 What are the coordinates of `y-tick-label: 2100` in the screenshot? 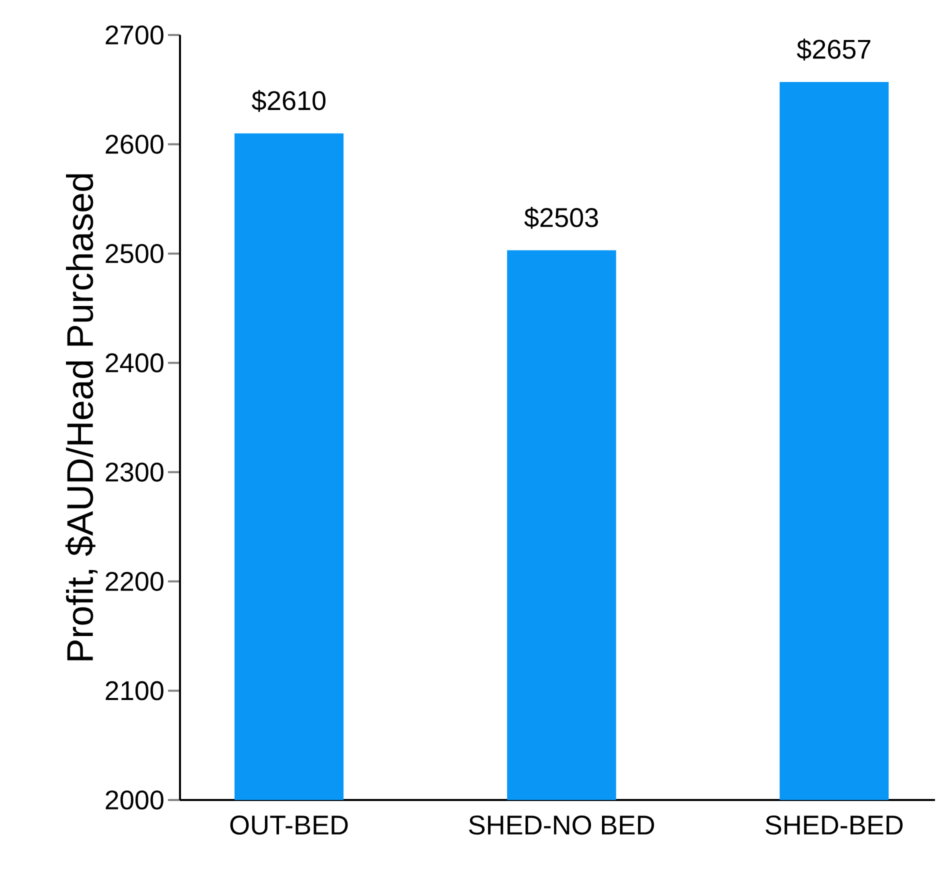 It's located at (135, 690).